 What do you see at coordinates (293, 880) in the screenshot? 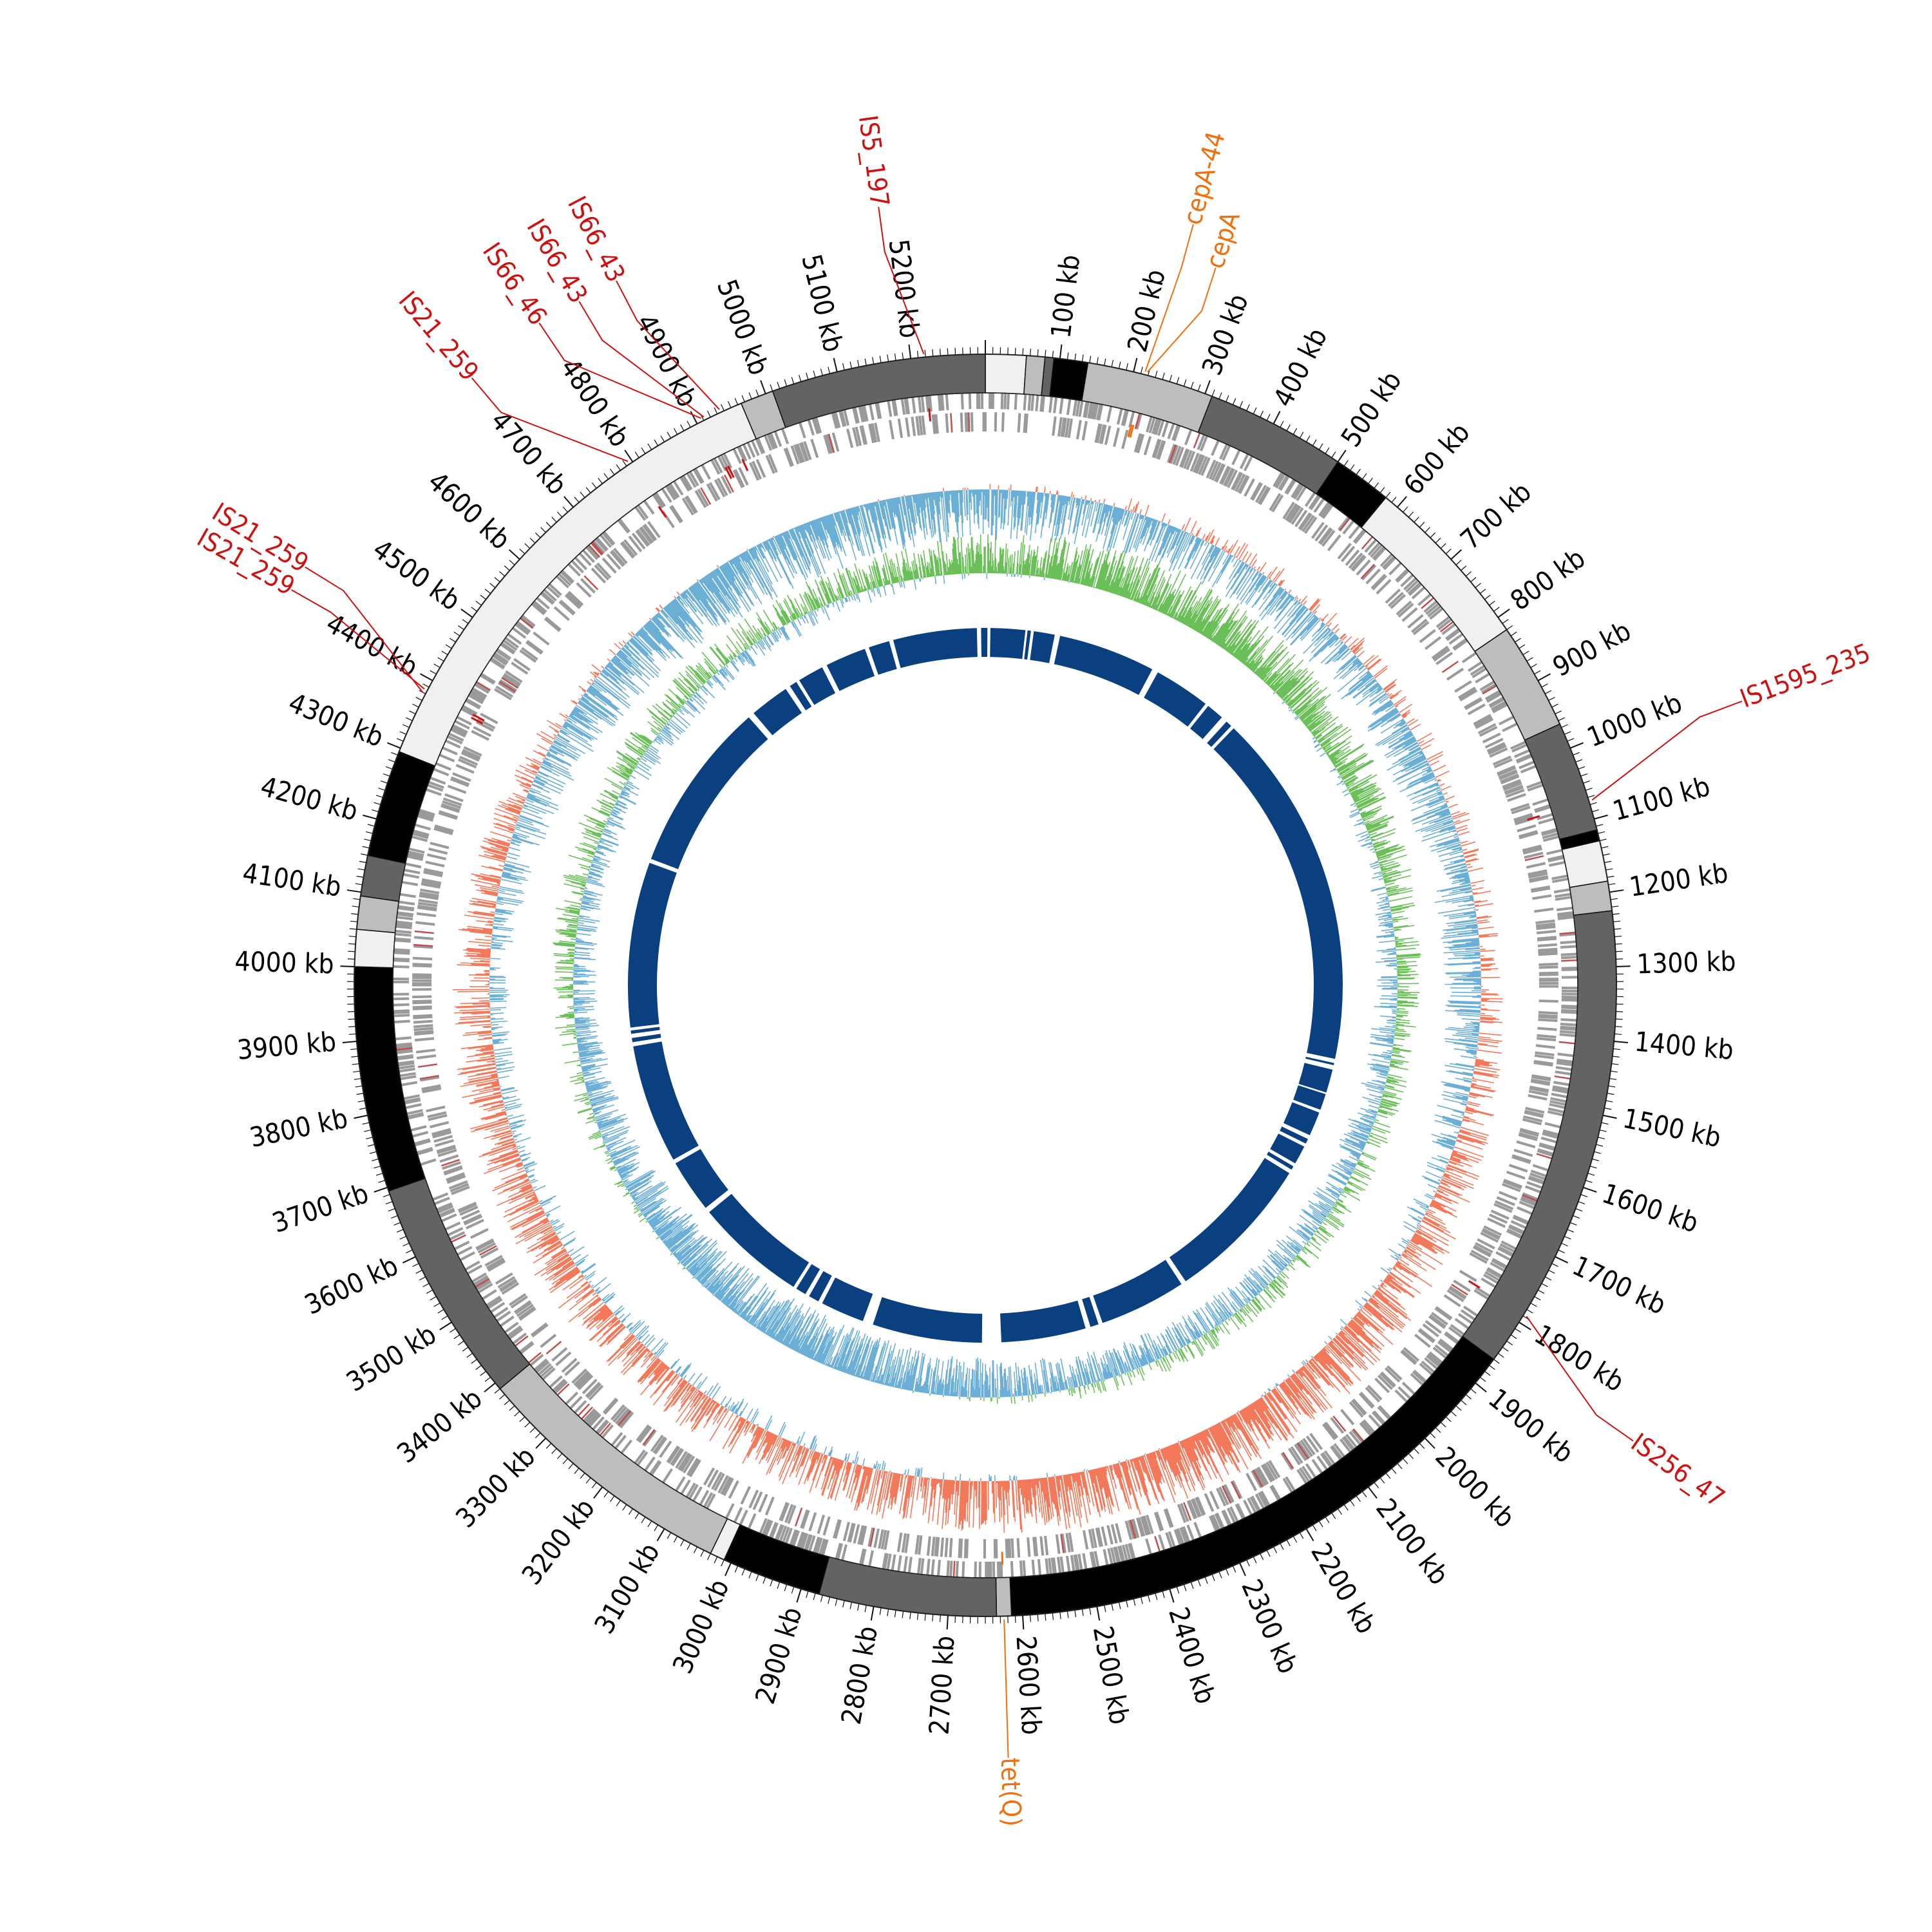
I see `tick-label: 4100 kb` at bounding box center [293, 880].